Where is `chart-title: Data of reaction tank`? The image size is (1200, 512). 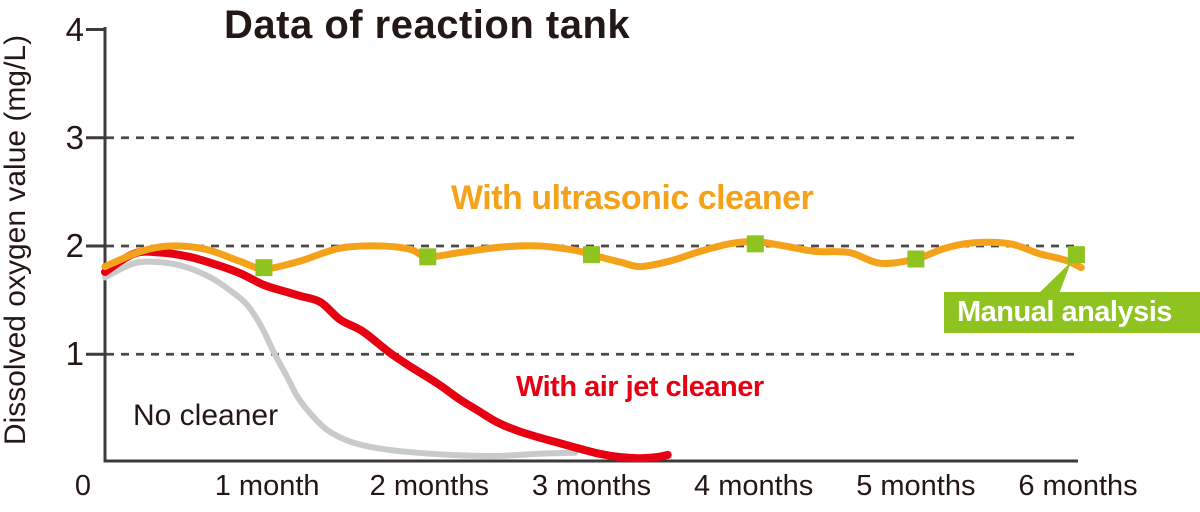
chart-title: Data of reaction tank is located at coordinates (427, 25).